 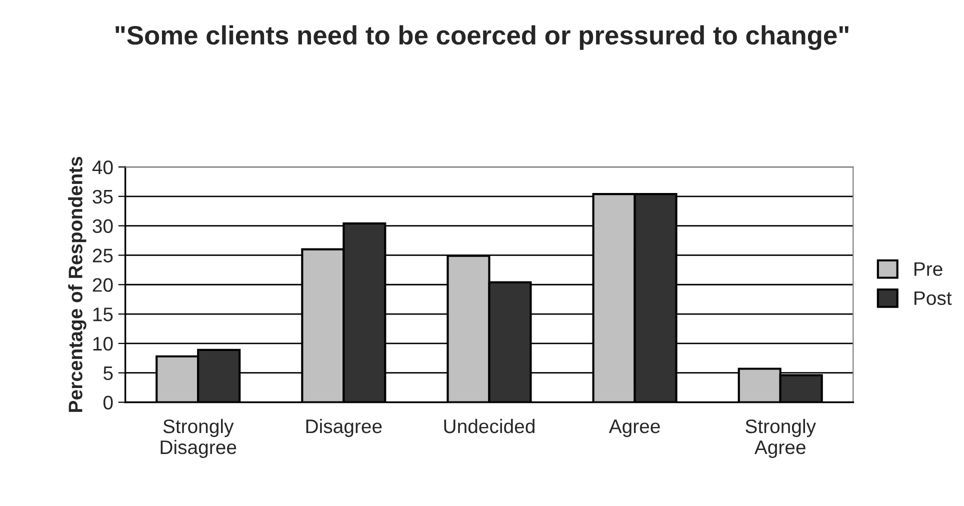 I want to click on y-tick-label: 10, so click(x=103, y=343).